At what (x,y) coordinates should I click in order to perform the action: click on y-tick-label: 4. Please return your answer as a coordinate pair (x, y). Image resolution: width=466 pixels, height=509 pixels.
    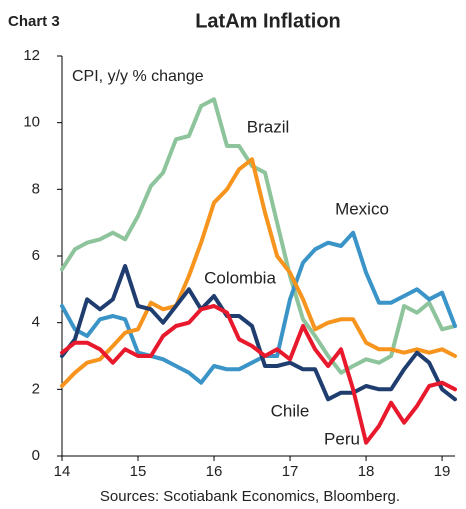
    Looking at the image, I should click on (36, 322).